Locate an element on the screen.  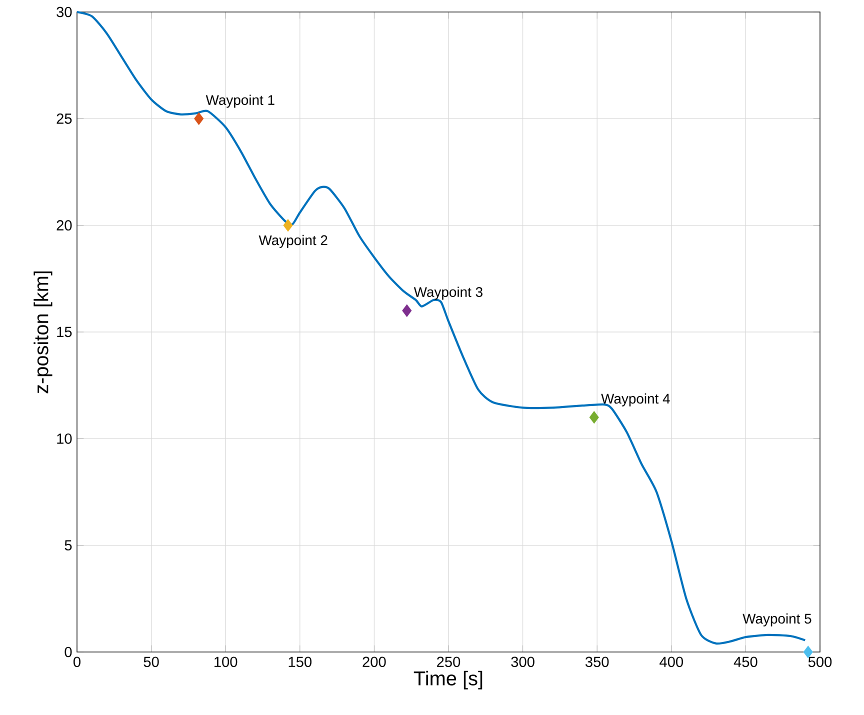
y-tick-label: 20 is located at coordinates (64, 225).